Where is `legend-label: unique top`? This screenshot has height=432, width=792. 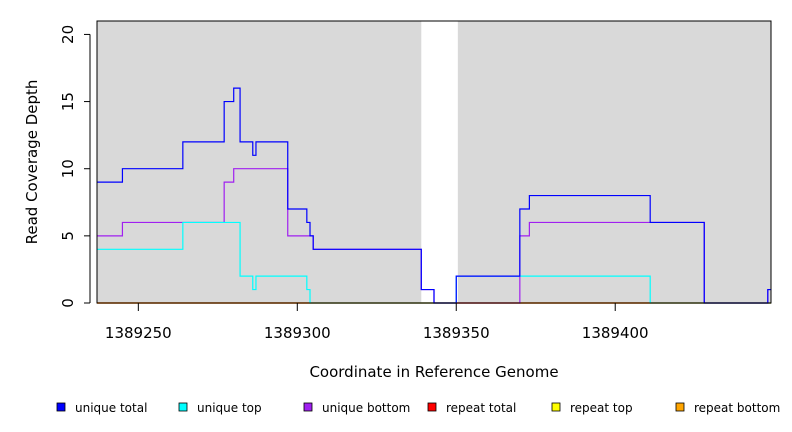 legend-label: unique top is located at coordinates (229, 408).